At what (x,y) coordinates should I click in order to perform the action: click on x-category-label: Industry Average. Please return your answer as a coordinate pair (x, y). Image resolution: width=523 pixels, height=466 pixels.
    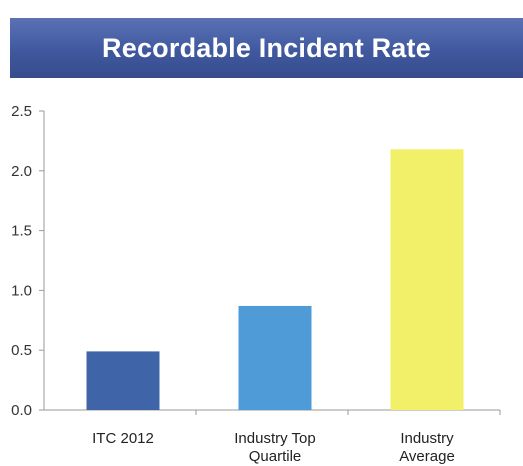
    Looking at the image, I should click on (427, 447).